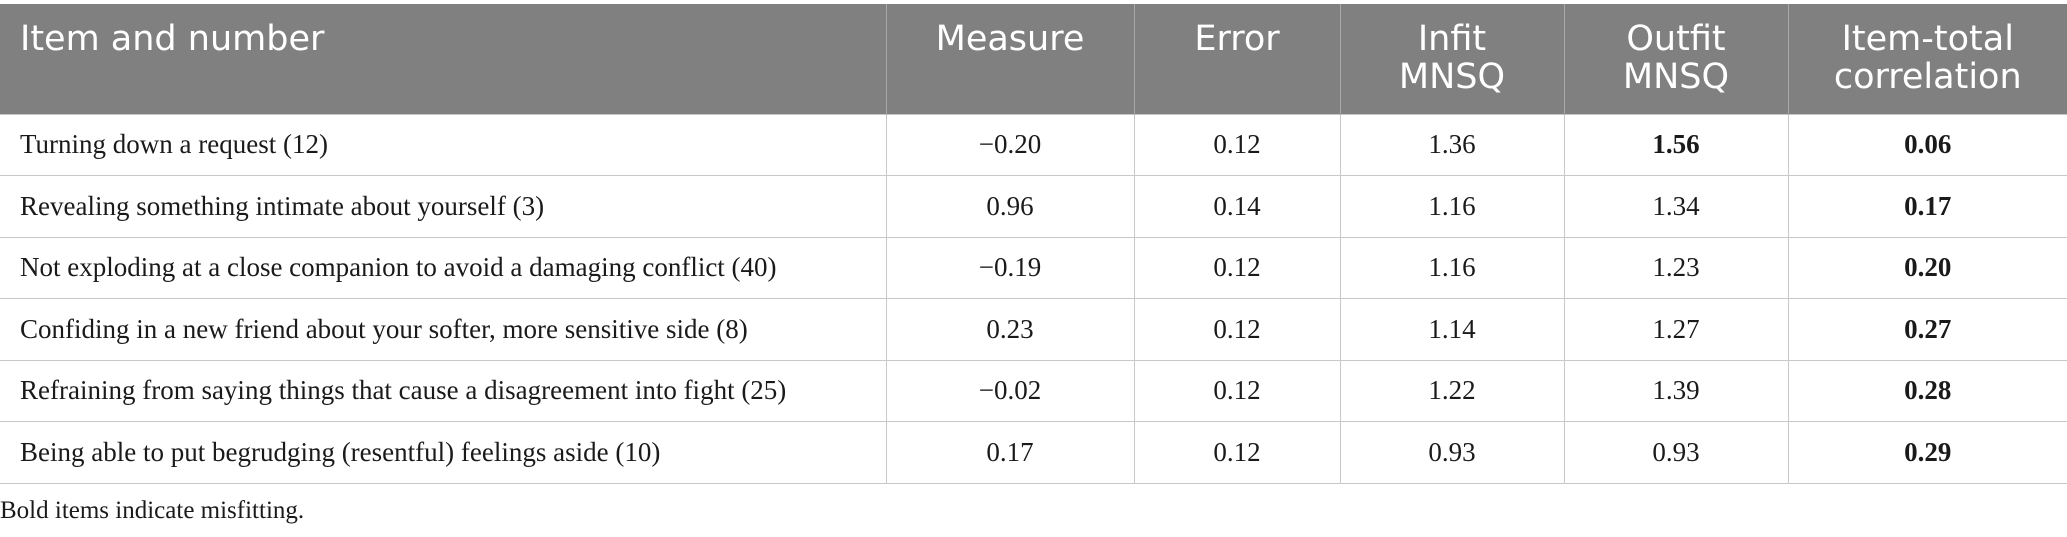 The image size is (2067, 537). Describe the element at coordinates (1010, 390) in the screenshot. I see `cell-measure: −0.02` at that location.